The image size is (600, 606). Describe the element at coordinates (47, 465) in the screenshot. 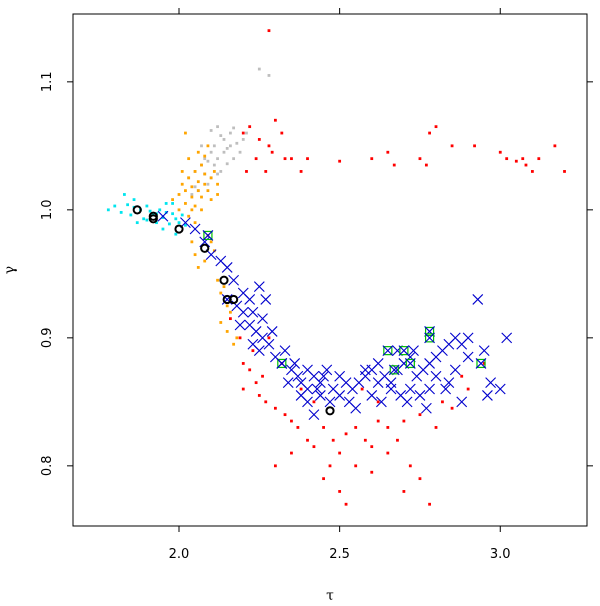

I see `y-tick-label: 0.8` at that location.